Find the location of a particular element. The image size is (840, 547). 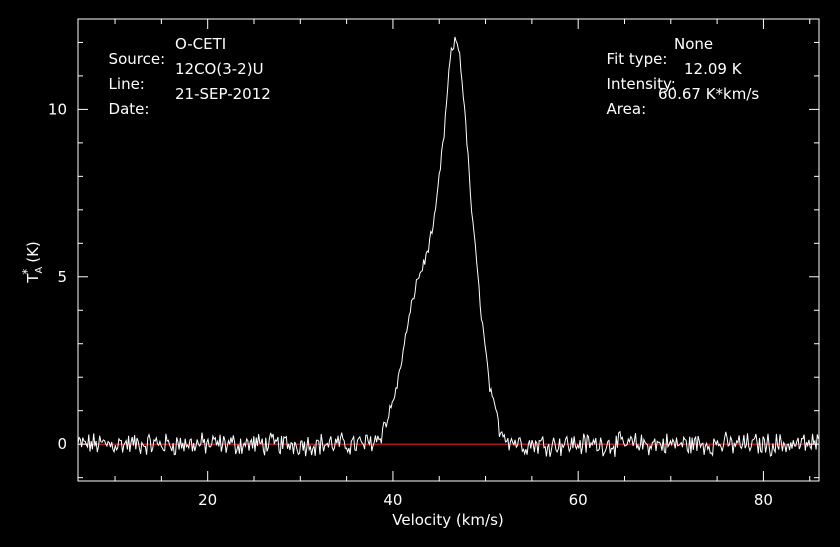

y-label-unit: (K) is located at coordinates (33, 252).